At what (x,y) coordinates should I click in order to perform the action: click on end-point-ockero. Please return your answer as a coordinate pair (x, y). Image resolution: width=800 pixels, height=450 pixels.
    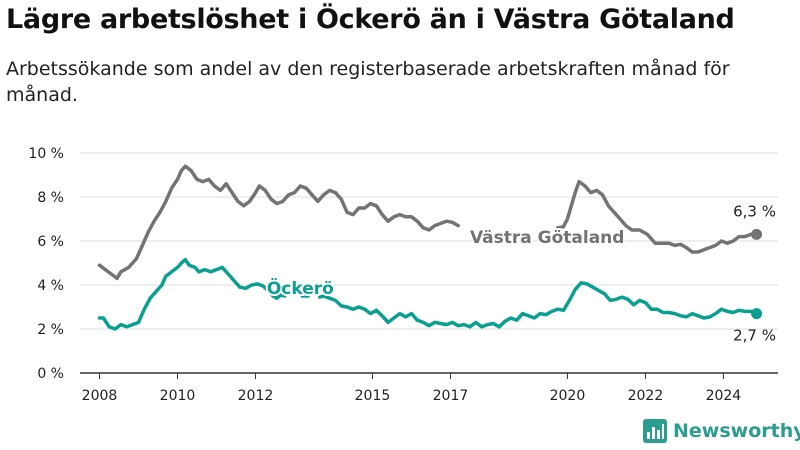
    Looking at the image, I should click on (757, 314).